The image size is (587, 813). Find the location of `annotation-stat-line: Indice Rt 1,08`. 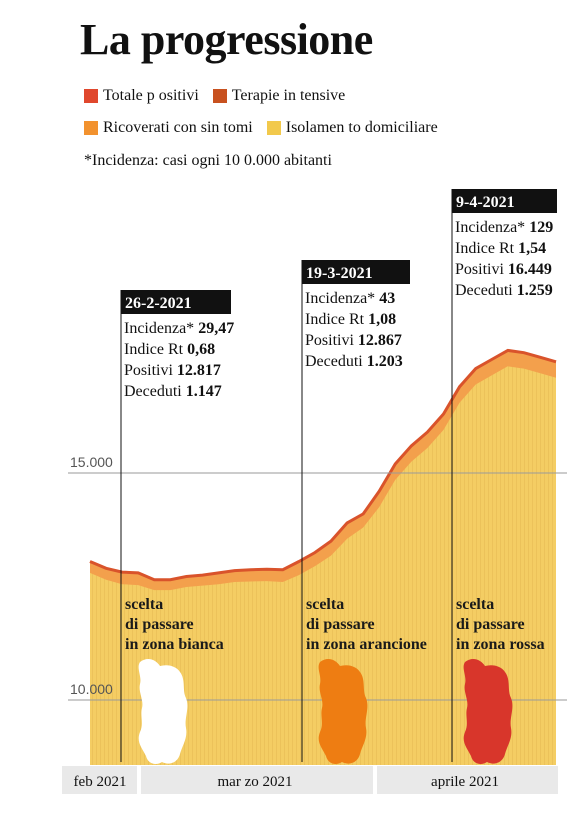

annotation-stat-line: Indice Rt 1,08 is located at coordinates (350, 319).